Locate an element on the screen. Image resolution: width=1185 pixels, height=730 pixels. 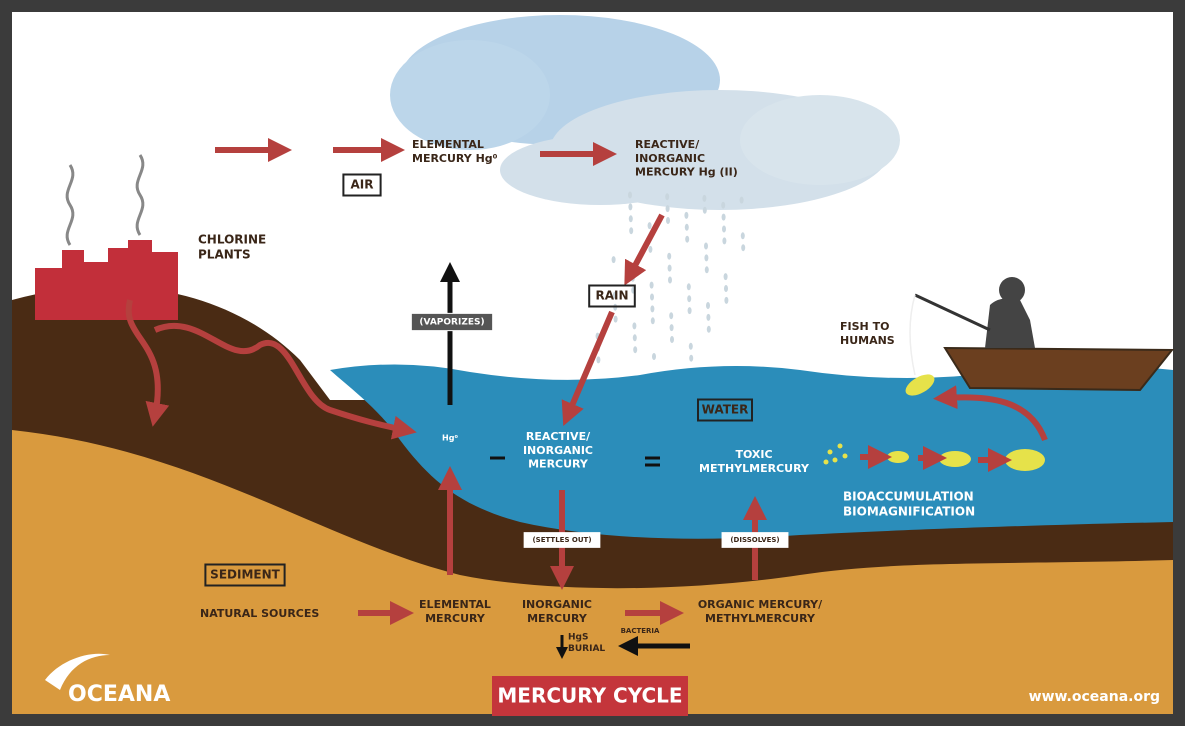
label-text: AIR is located at coordinates (362, 185).